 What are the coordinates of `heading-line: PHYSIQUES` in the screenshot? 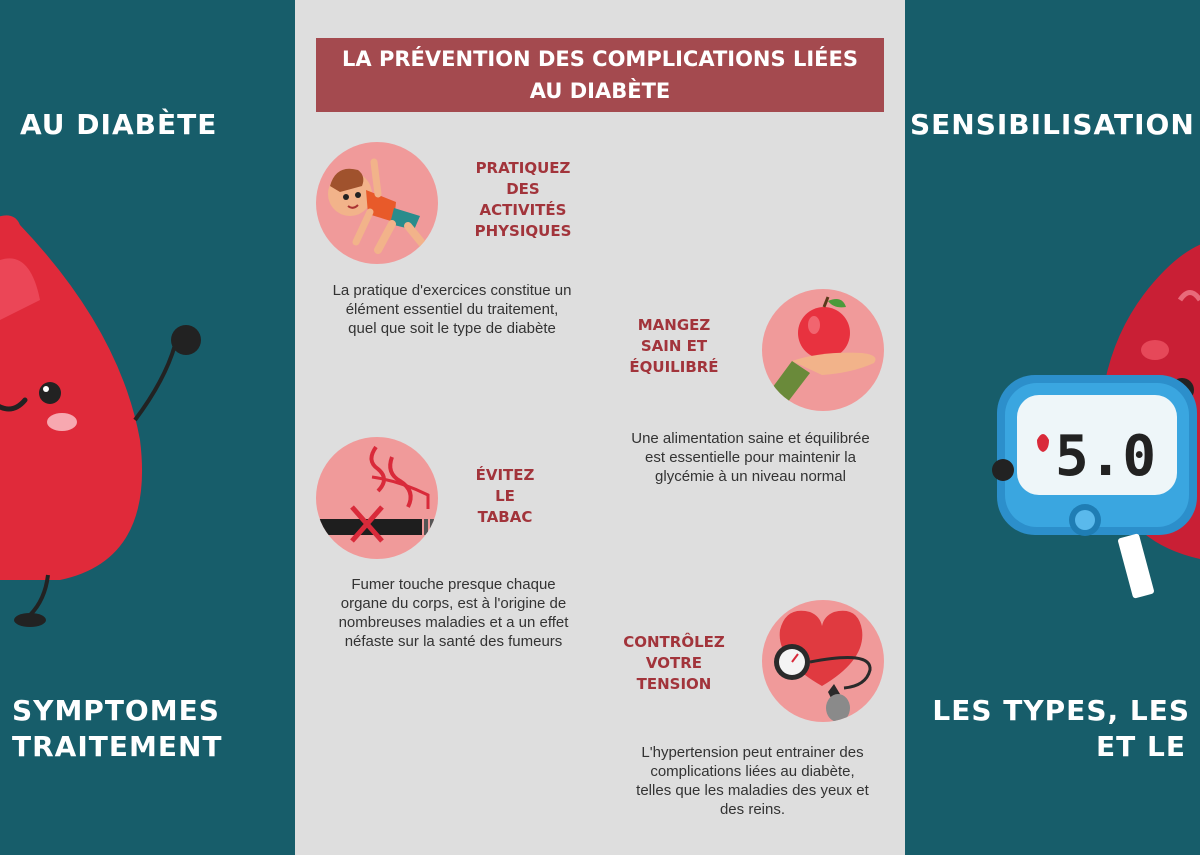 It's located at (523, 231).